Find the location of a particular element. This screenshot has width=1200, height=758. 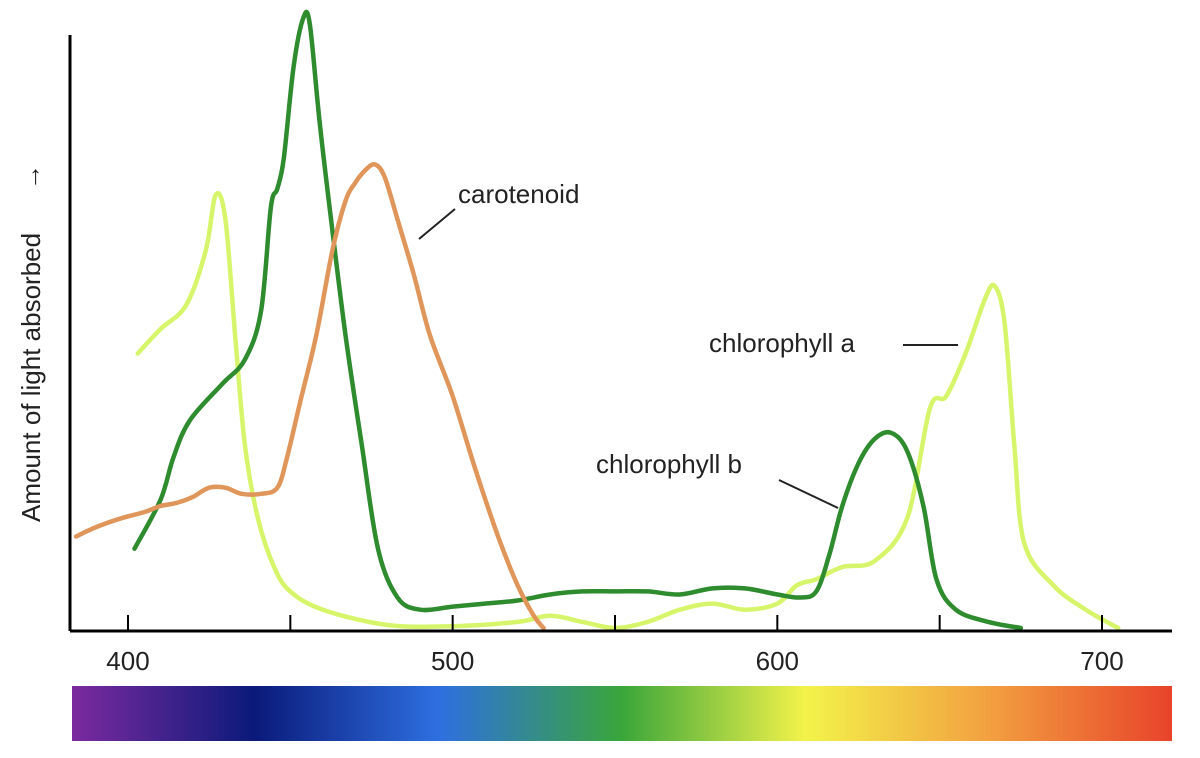

carotenoid-leader-line is located at coordinates (437, 224).